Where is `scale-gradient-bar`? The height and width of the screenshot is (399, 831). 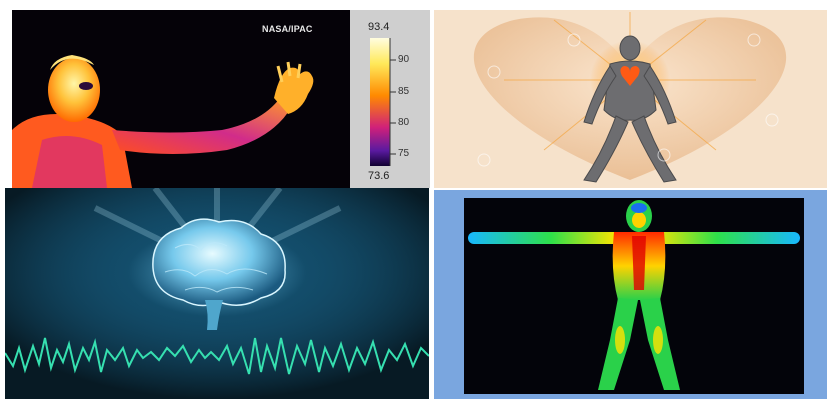 scale-gradient-bar is located at coordinates (380, 102).